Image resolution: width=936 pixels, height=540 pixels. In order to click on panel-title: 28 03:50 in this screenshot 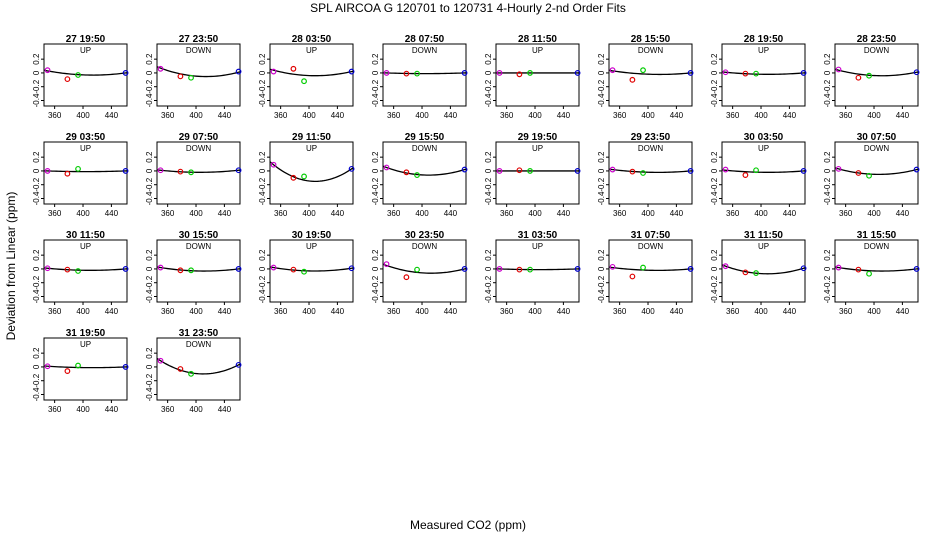, I will do `click(312, 39)`.